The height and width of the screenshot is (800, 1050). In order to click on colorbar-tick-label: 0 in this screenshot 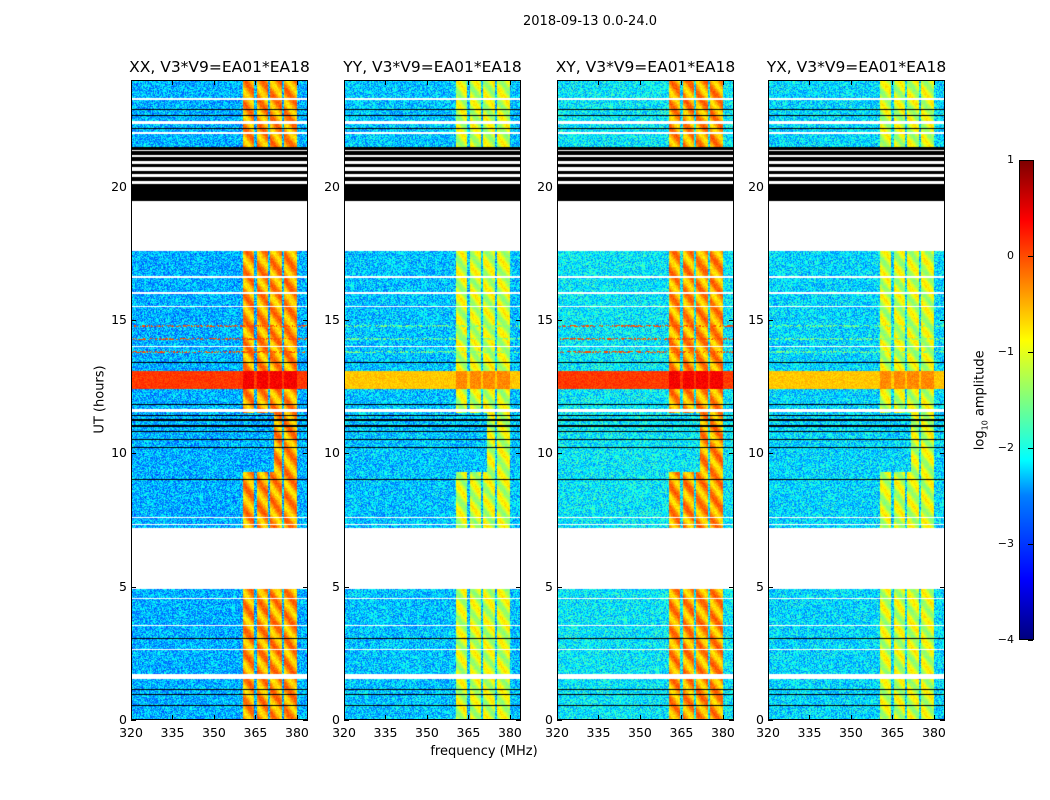, I will do `click(1010, 255)`.